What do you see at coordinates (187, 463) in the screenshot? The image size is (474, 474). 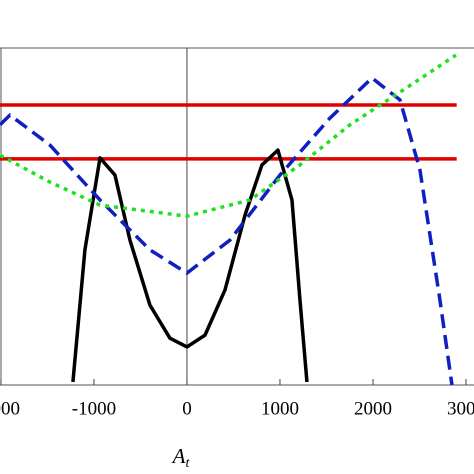 I see `x-label-sub: t` at bounding box center [187, 463].